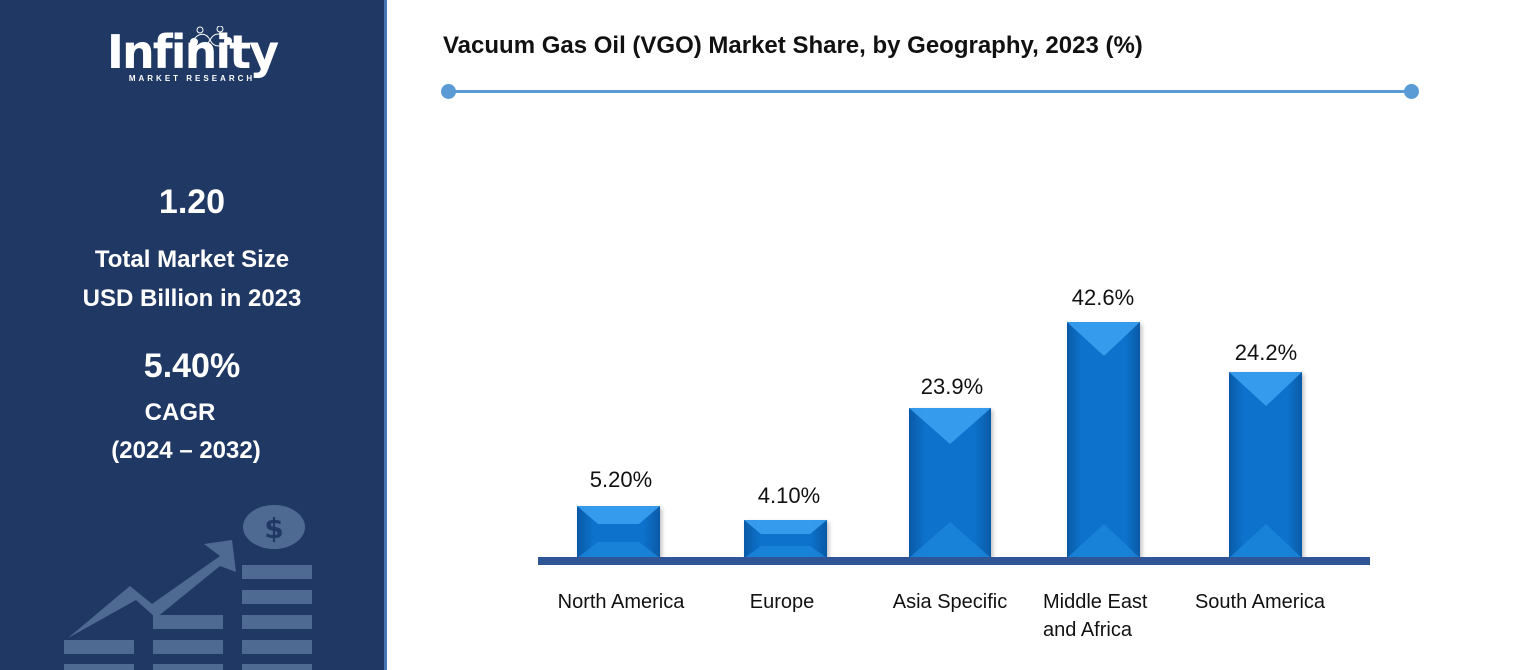 This screenshot has height=670, width=1527. Describe the element at coordinates (186, 450) in the screenshot. I see `cagr-period: (2024 – 2032)` at that location.